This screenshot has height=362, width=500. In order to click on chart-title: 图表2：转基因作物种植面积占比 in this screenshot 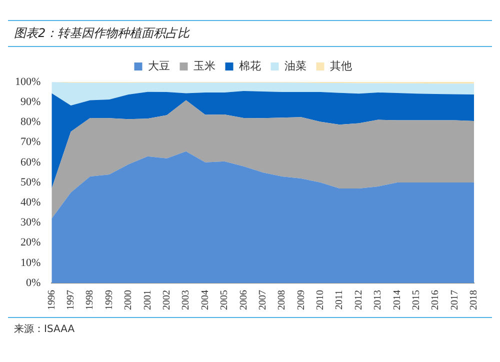, I will do `click(250, 33)`.